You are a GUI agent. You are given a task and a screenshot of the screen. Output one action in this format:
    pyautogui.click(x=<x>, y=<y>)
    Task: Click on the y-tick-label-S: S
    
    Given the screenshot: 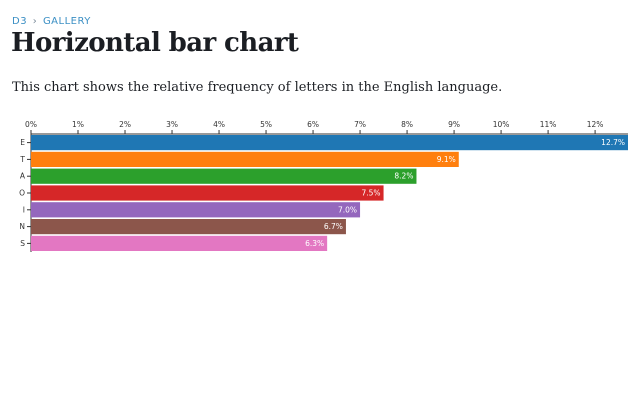 What is the action you would take?
    pyautogui.click(x=22, y=243)
    